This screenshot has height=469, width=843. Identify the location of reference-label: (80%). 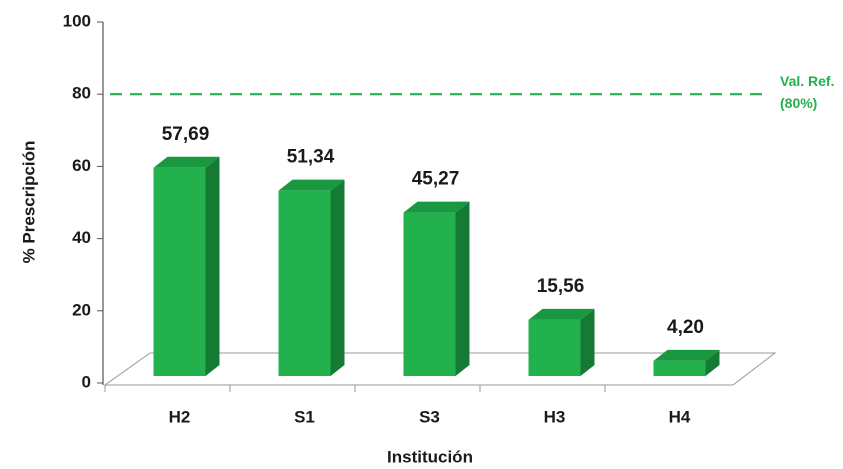
(798, 103).